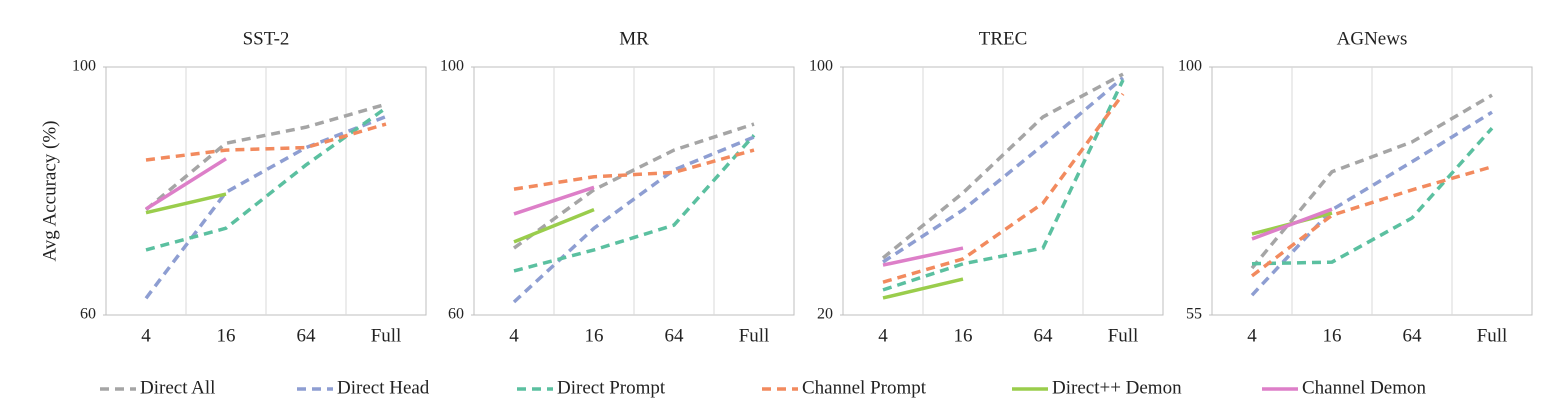 Image resolution: width=1567 pixels, height=417 pixels. What do you see at coordinates (383, 387) in the screenshot?
I see `legend-label: Direct Head` at bounding box center [383, 387].